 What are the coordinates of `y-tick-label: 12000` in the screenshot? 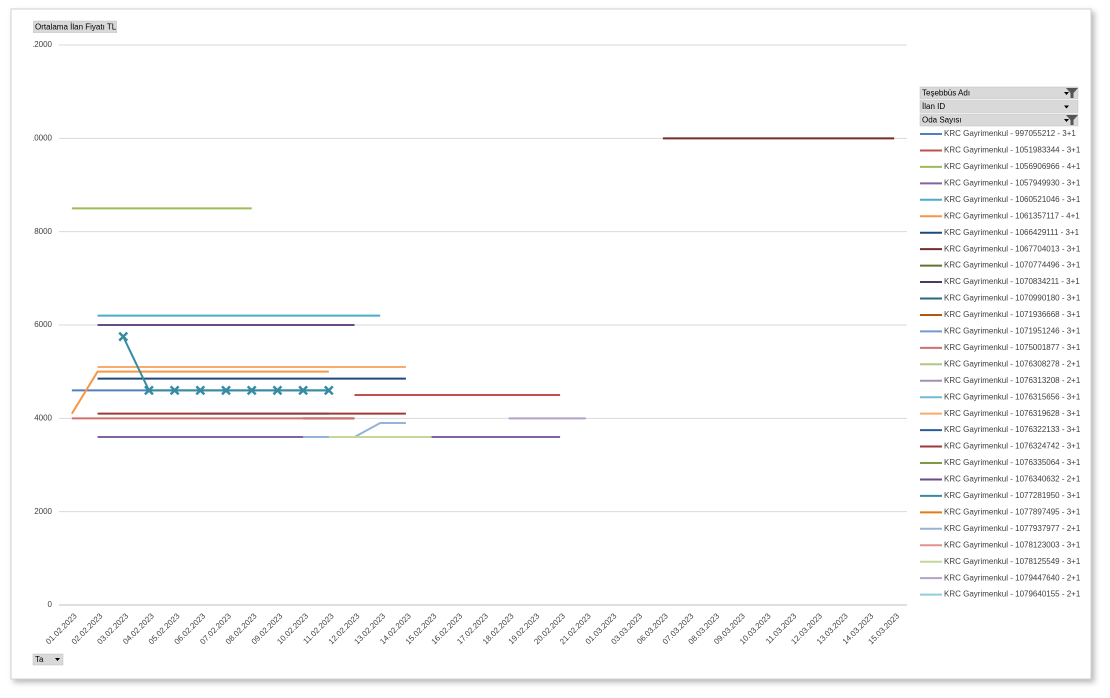 It's located at (41, 44).